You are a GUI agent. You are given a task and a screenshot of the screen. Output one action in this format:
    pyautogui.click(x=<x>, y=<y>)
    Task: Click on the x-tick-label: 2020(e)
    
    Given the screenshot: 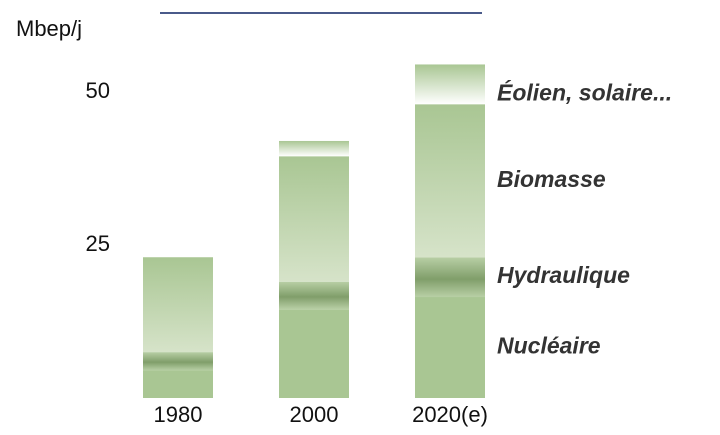 What is the action you would take?
    pyautogui.click(x=450, y=414)
    